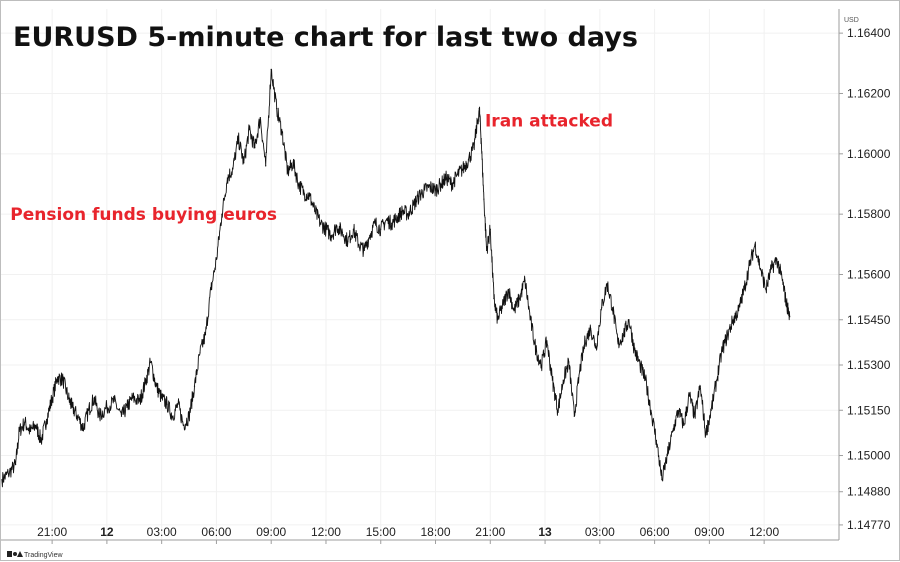 Image resolution: width=900 pixels, height=562 pixels. I want to click on x-tick-label: 09:00, so click(271, 532).